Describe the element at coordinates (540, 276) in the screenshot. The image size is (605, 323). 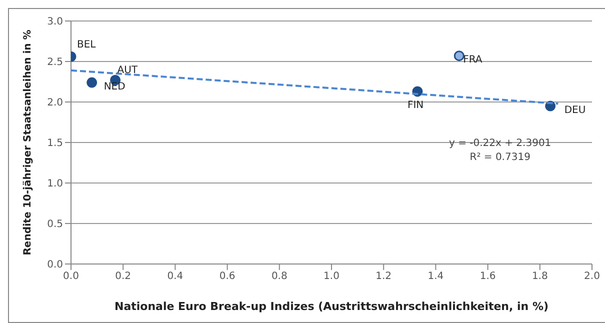
I see `x-tick-label: 1.8` at that location.